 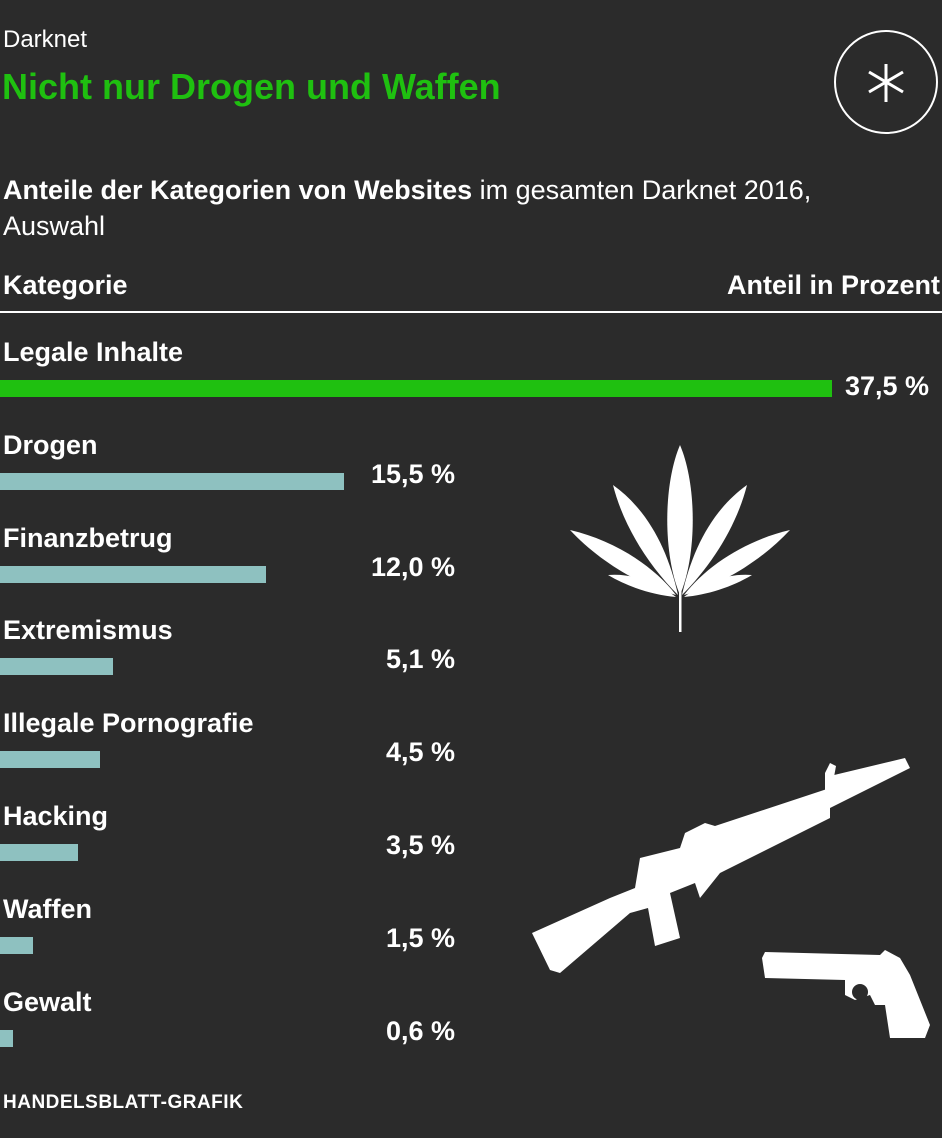 I want to click on value-label: 12,0 %, so click(x=412, y=566).